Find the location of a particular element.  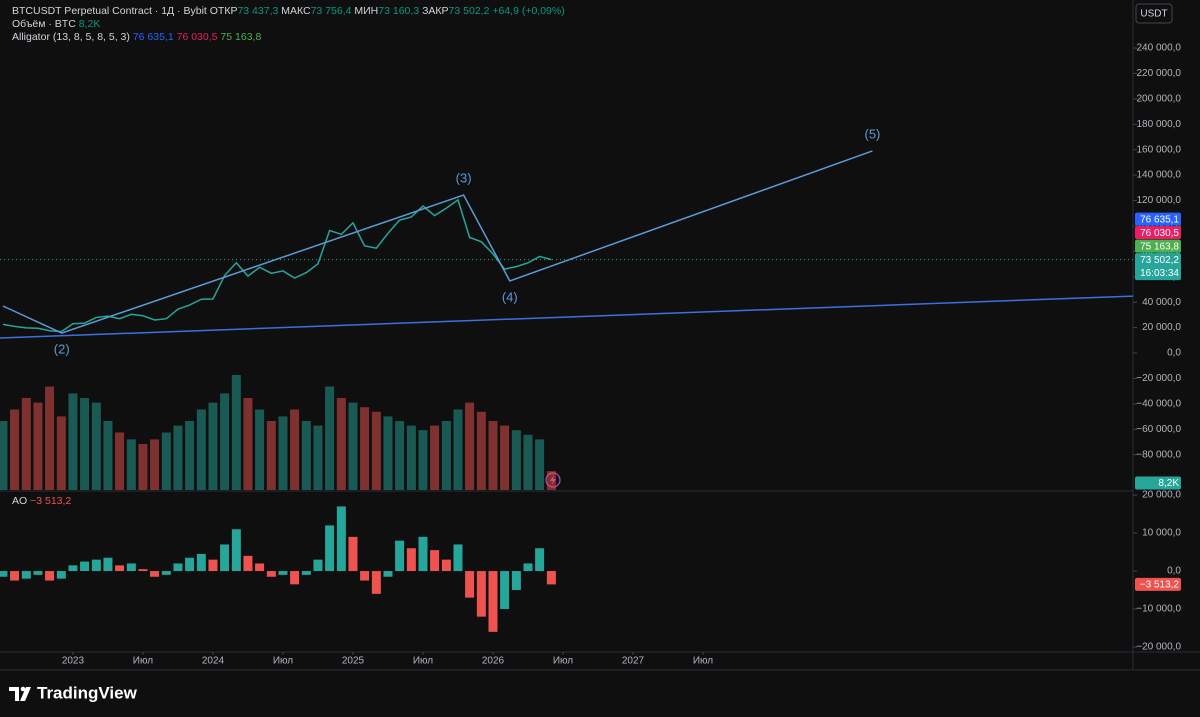

indicator-title: Alligator (13, 8, 5, 8, 5, 3) is located at coordinates (71, 37).